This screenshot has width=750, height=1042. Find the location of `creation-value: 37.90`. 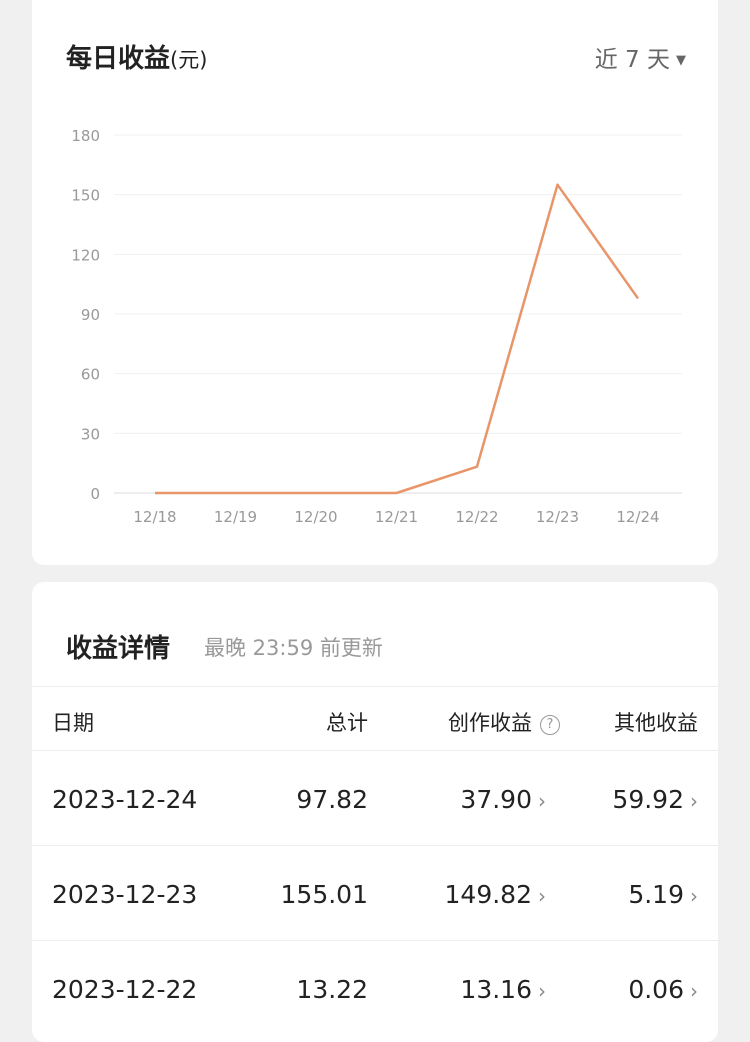

creation-value: 37.90 is located at coordinates (496, 799).